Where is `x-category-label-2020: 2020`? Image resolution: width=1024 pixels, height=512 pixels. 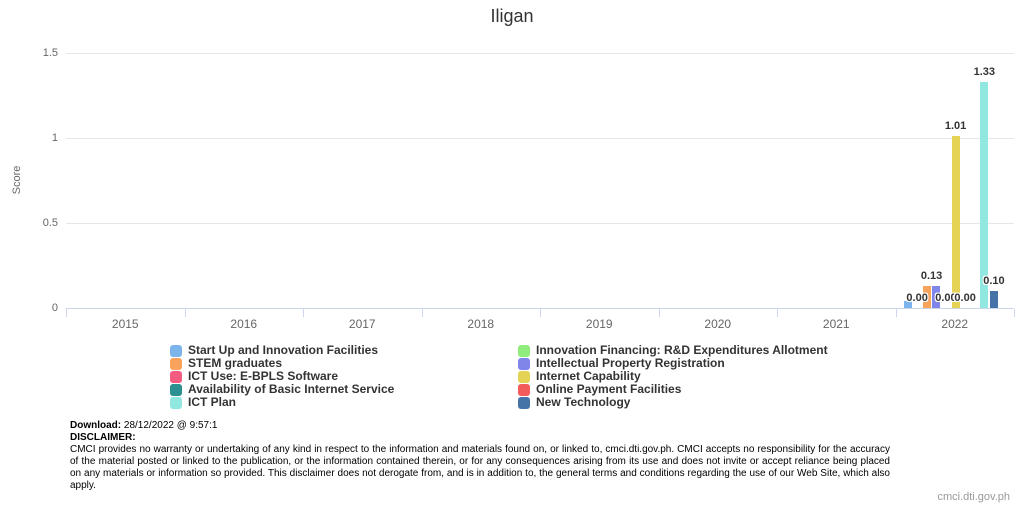
x-category-label-2020: 2020 is located at coordinates (718, 324).